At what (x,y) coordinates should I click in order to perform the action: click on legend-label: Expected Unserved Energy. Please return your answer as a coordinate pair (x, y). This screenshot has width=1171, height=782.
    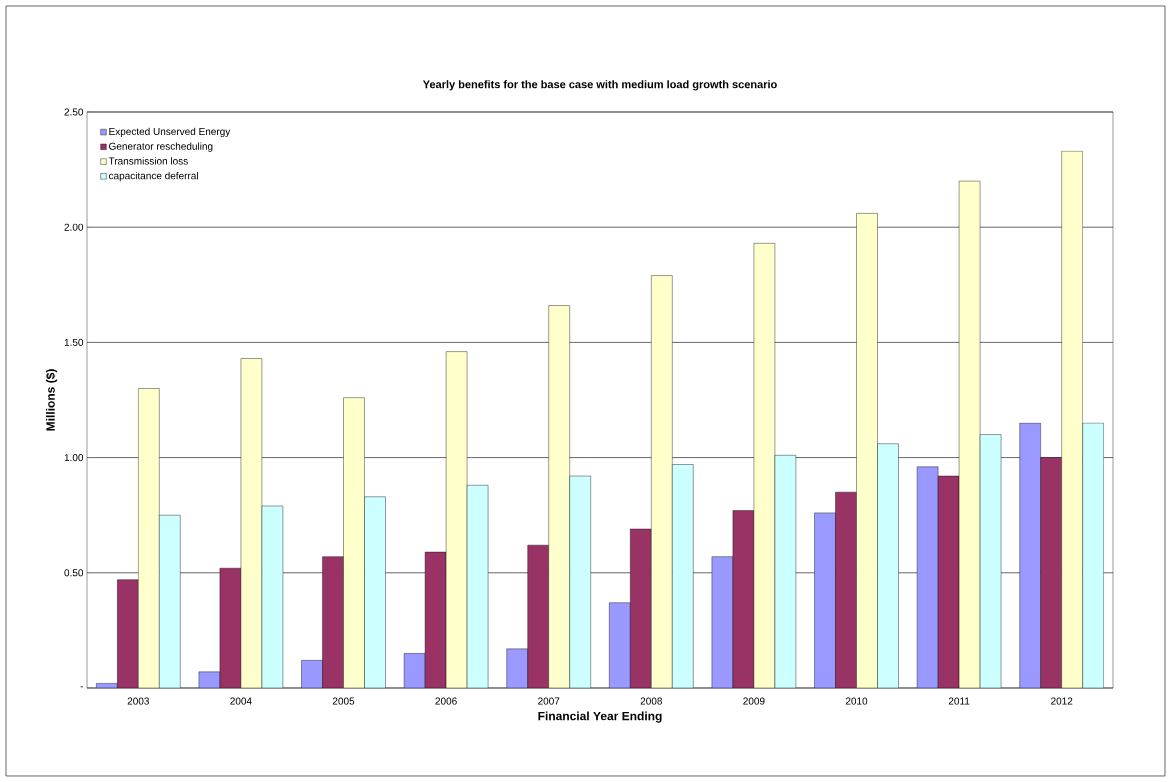
    Looking at the image, I should click on (170, 132).